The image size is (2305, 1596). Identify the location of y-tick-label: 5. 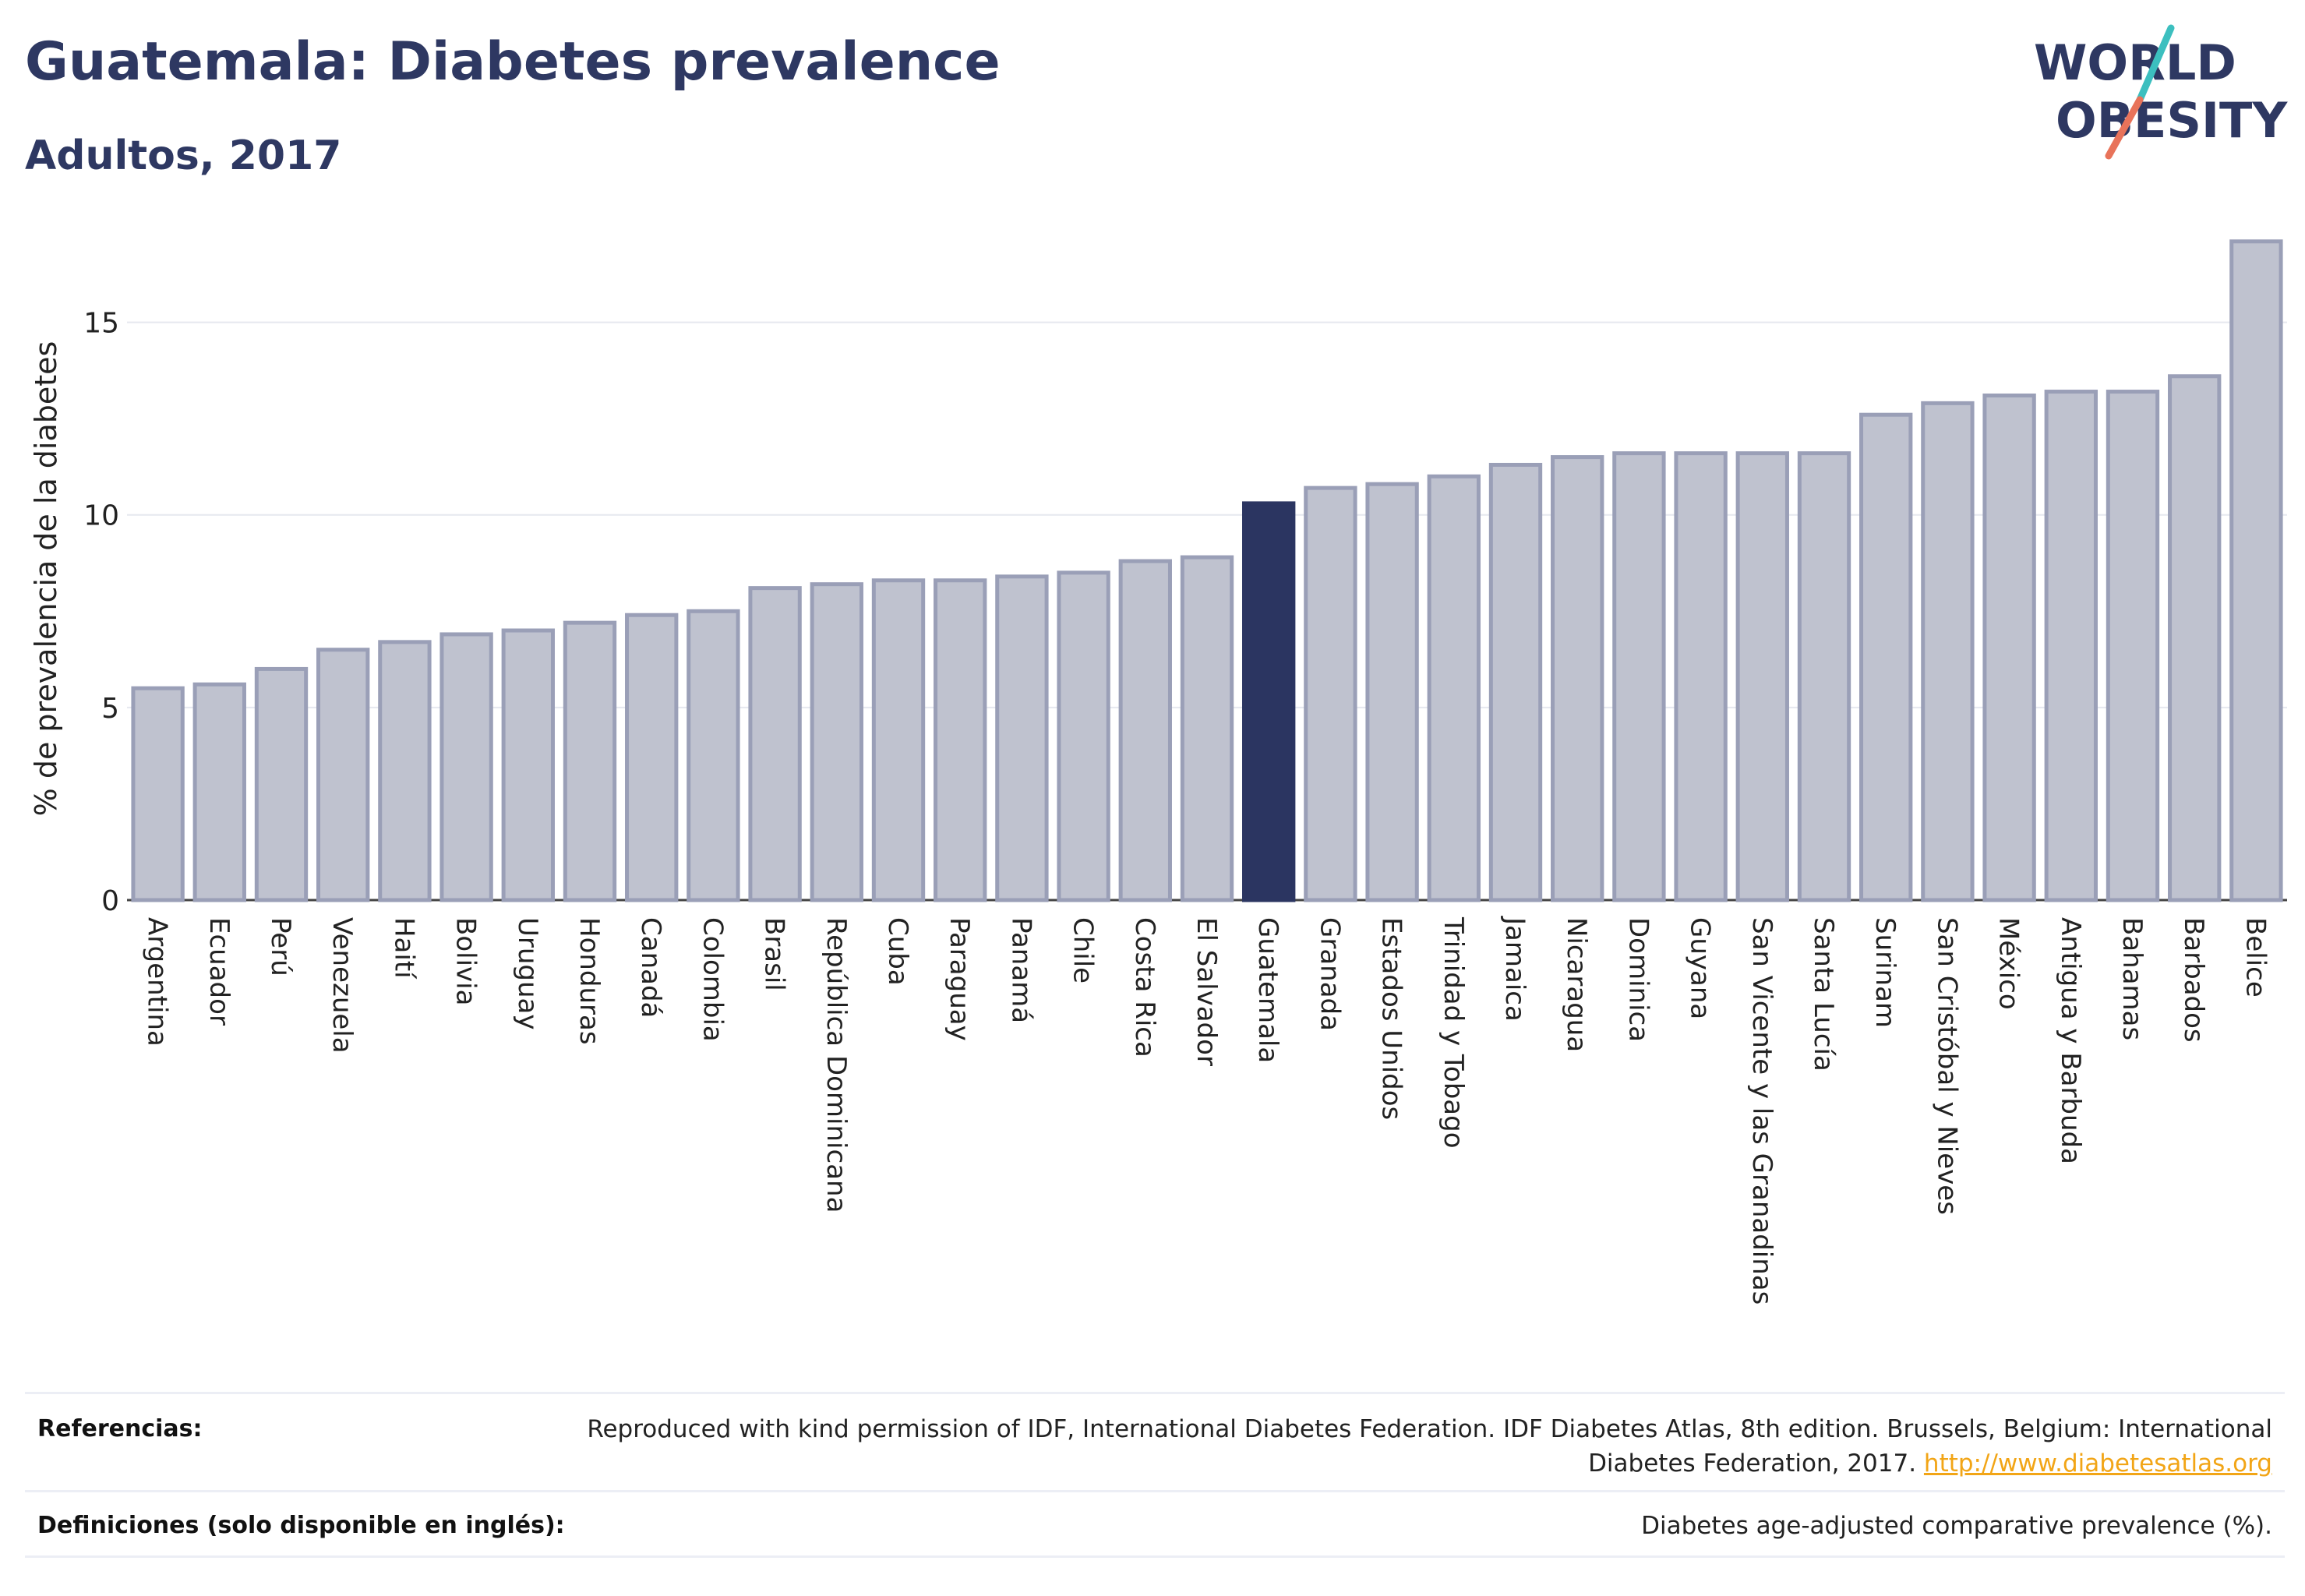
(110, 709).